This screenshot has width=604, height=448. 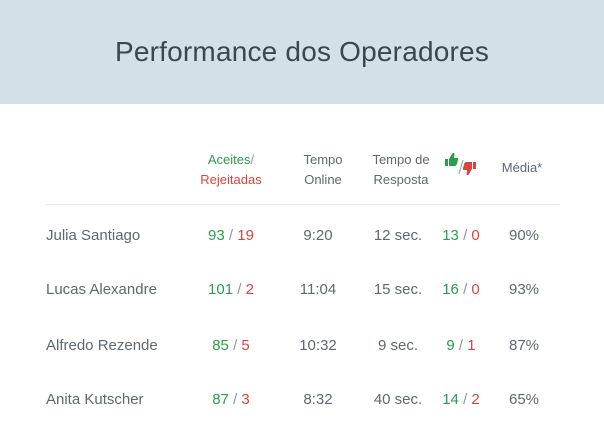 What do you see at coordinates (452, 159) in the screenshot?
I see `thumbs-up-icon` at bounding box center [452, 159].